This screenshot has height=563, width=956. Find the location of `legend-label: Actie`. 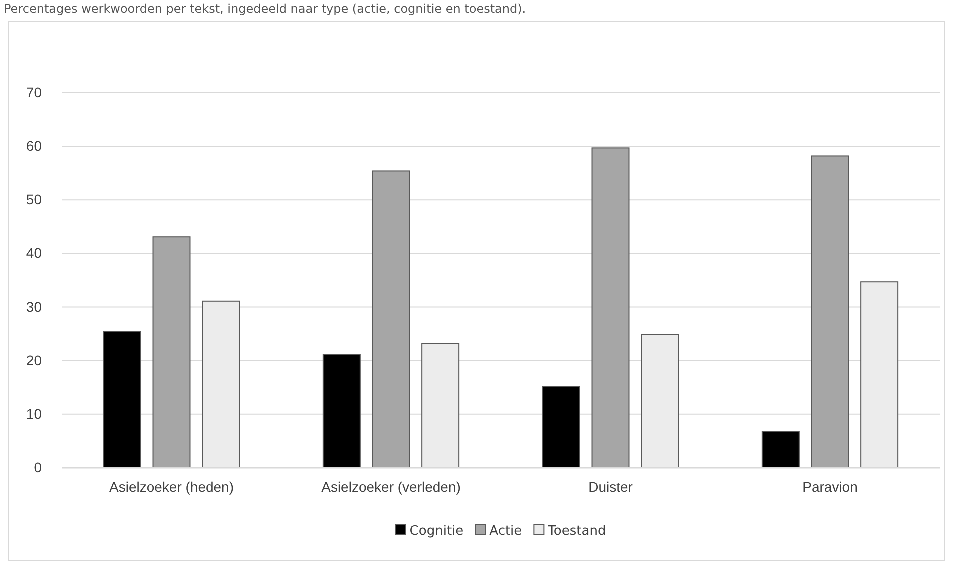

legend-label: Actie is located at coordinates (506, 531).